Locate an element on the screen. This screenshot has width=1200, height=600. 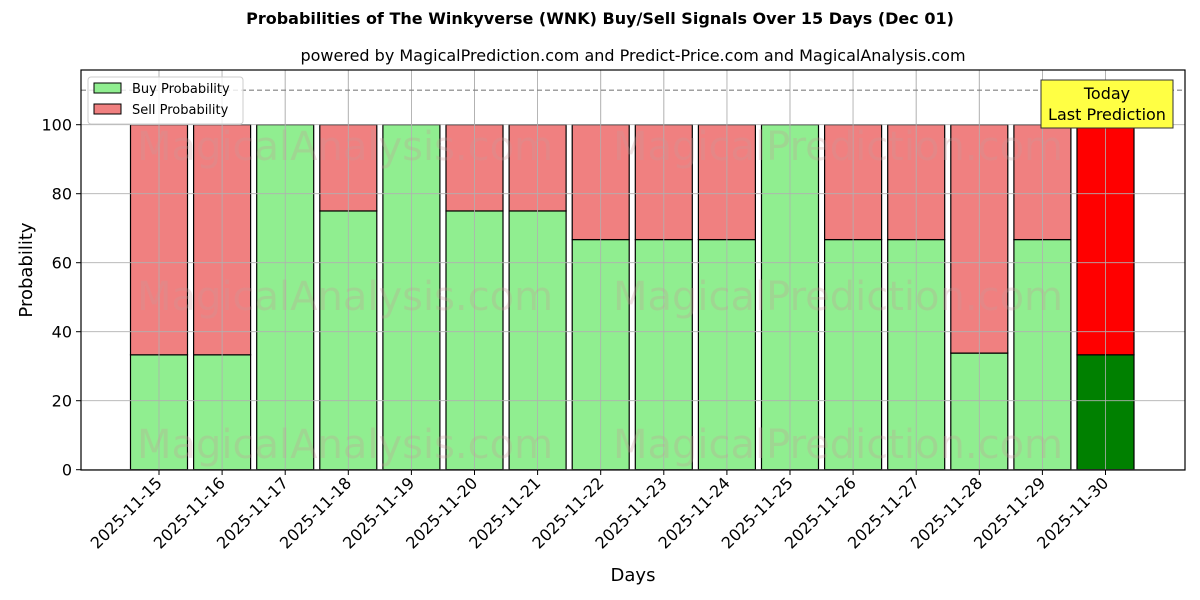
y-tick-label: 20 is located at coordinates (62, 401).